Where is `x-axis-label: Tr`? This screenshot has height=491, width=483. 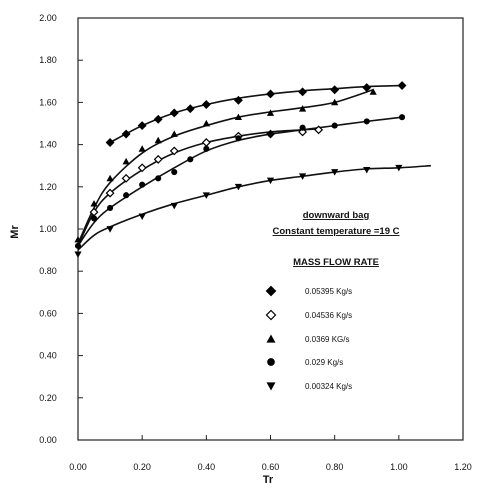 x-axis-label: Tr is located at coordinates (268, 480).